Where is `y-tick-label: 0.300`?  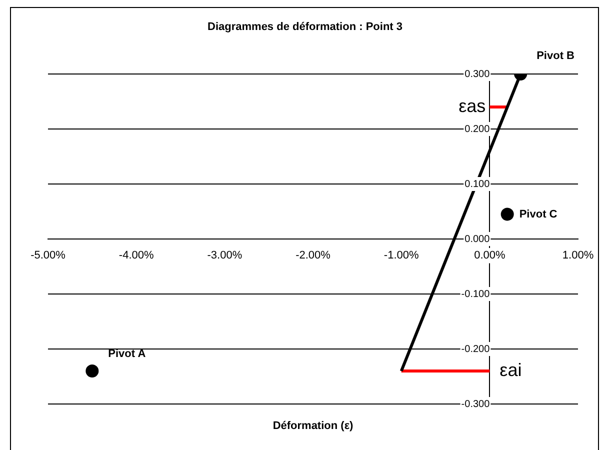 y-tick-label: 0.300 is located at coordinates (477, 74).